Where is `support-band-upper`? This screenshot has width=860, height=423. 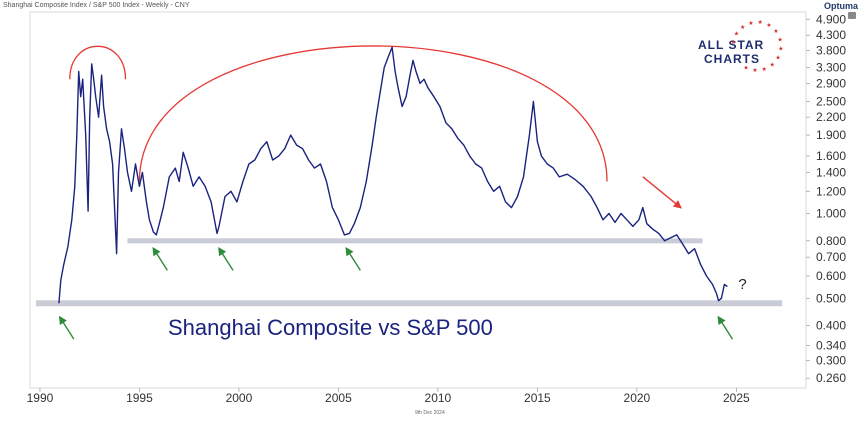 support-band-upper is located at coordinates (415, 241).